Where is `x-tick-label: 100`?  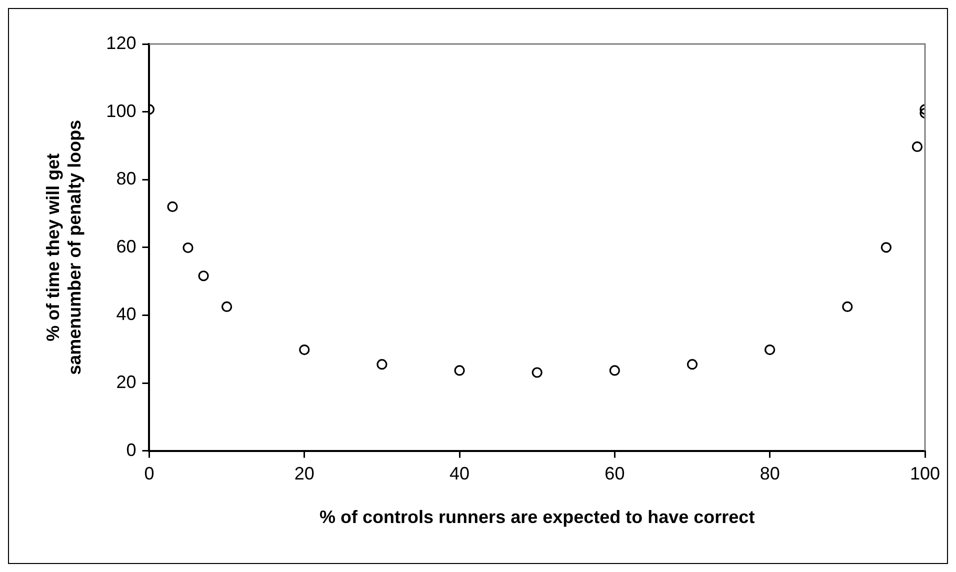 x-tick-label: 100 is located at coordinates (925, 474).